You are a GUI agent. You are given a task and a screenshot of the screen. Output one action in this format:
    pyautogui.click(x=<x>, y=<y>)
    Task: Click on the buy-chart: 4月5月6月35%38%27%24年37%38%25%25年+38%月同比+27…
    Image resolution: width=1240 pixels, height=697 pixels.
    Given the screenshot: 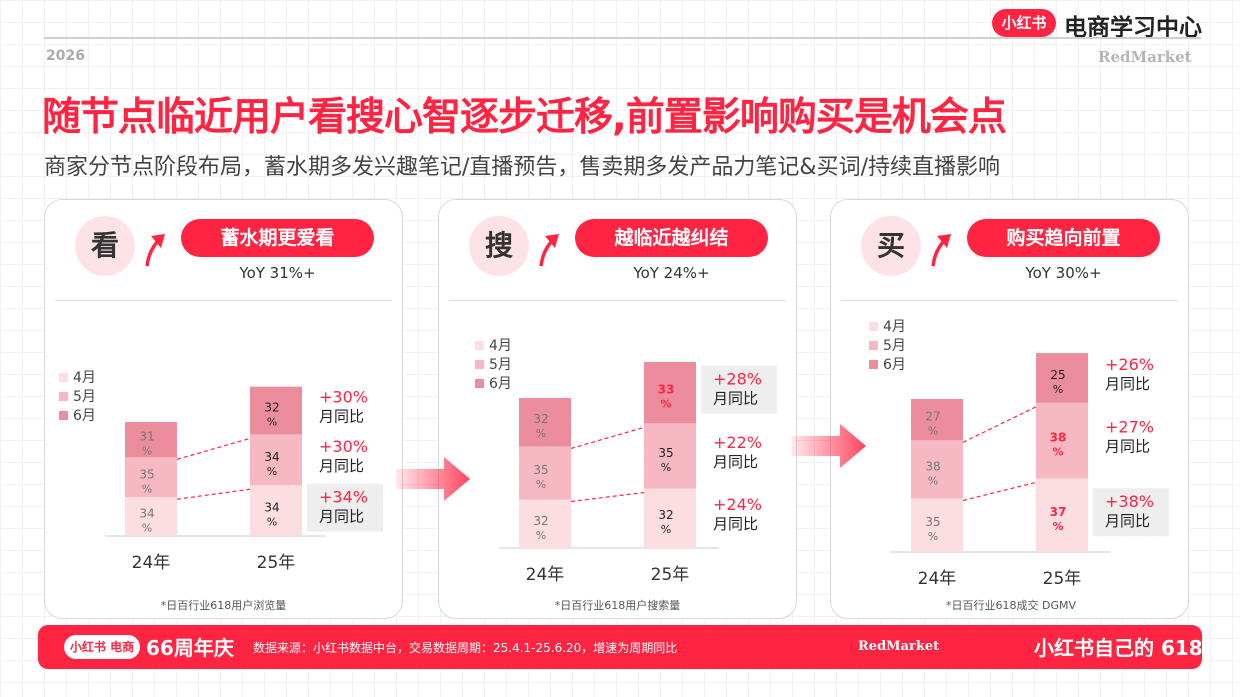 What is the action you would take?
    pyautogui.click(x=1019, y=454)
    